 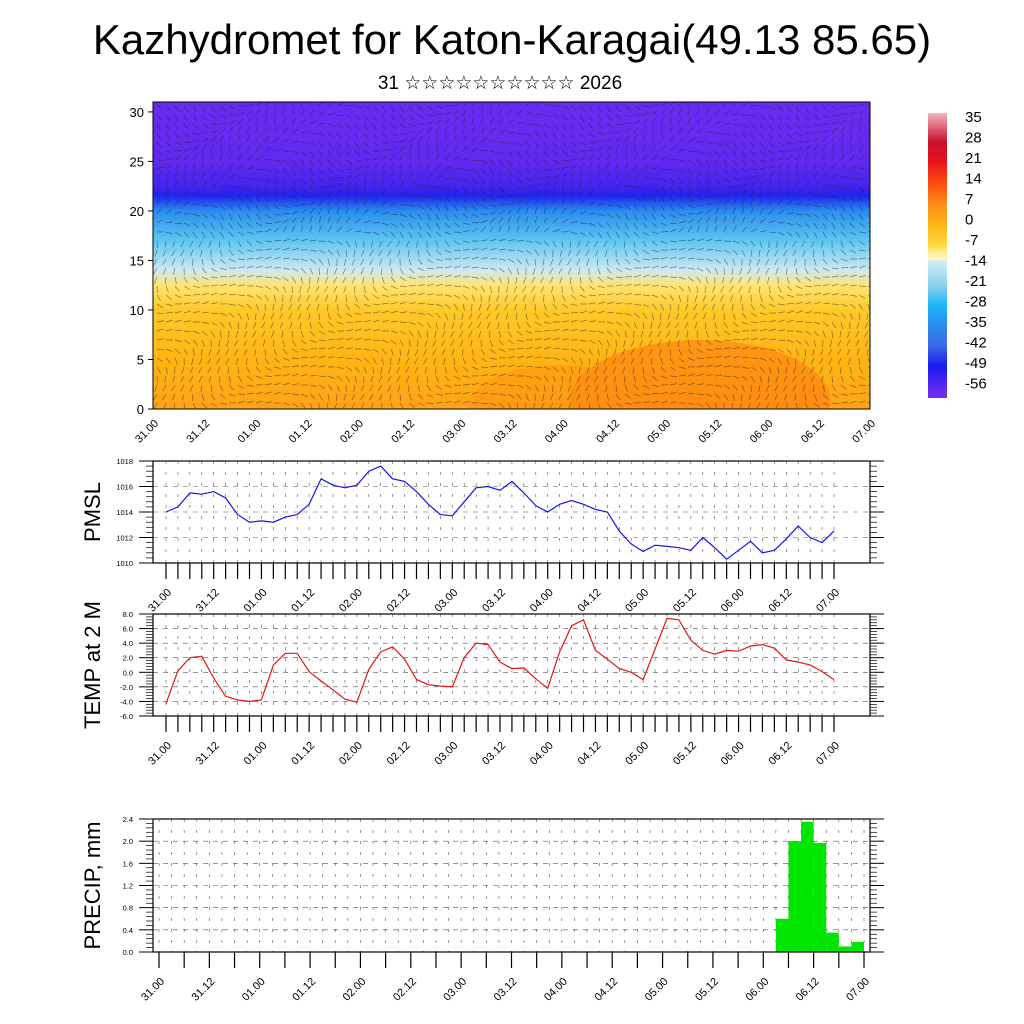 I want to click on x-tick-label: 06.00, so click(x=733, y=754).